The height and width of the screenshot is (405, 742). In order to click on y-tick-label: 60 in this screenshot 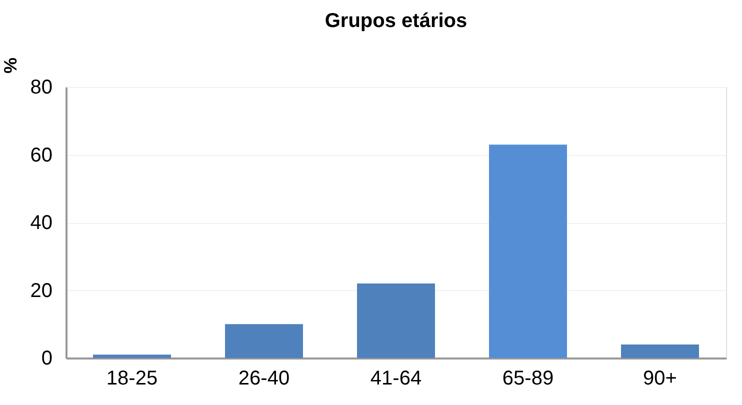, I will do `click(41, 155)`.